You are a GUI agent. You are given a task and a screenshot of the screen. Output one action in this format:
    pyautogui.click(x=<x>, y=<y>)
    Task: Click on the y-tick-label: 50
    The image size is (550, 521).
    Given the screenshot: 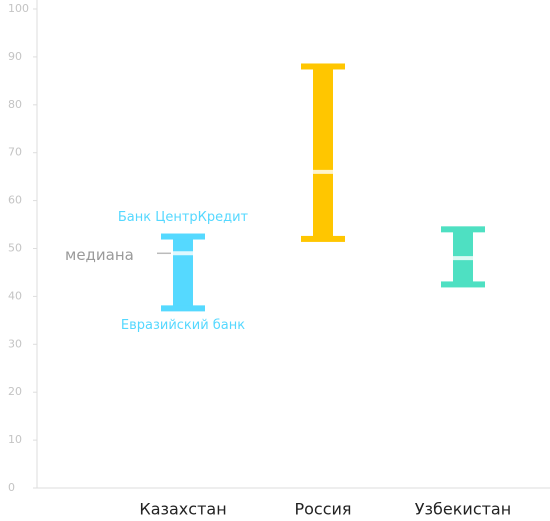 What is the action you would take?
    pyautogui.click(x=15, y=248)
    